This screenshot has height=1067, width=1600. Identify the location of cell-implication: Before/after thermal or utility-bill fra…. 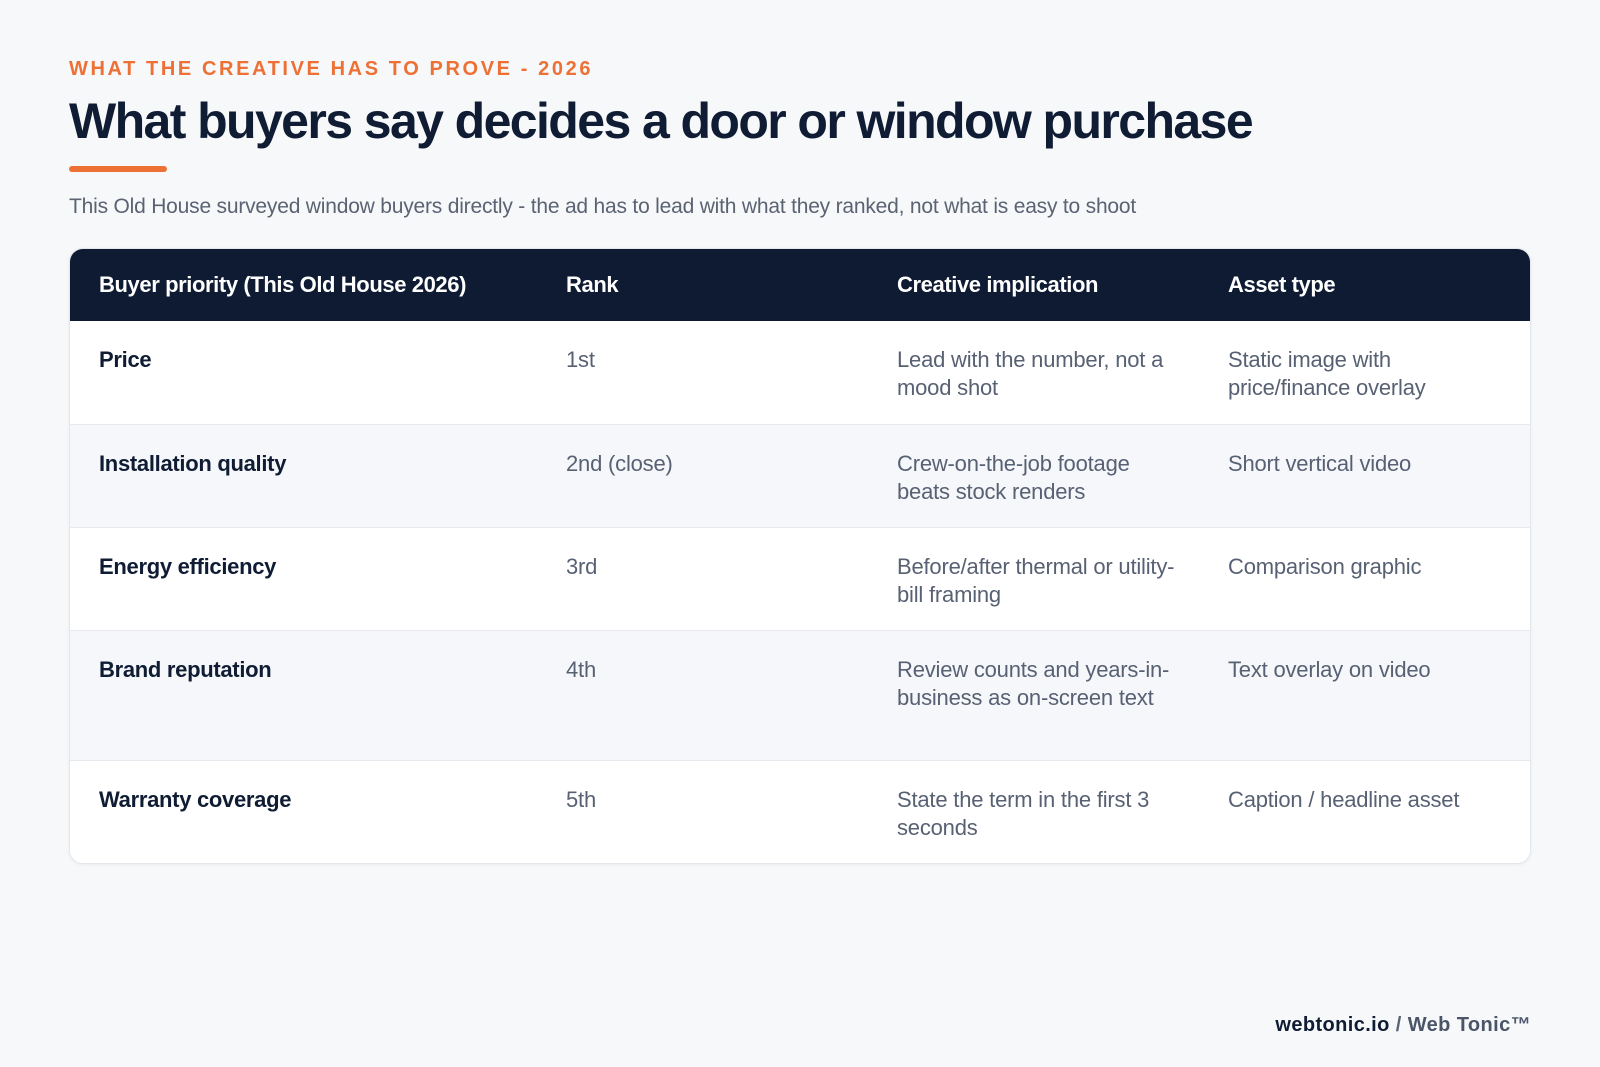
(1036, 580).